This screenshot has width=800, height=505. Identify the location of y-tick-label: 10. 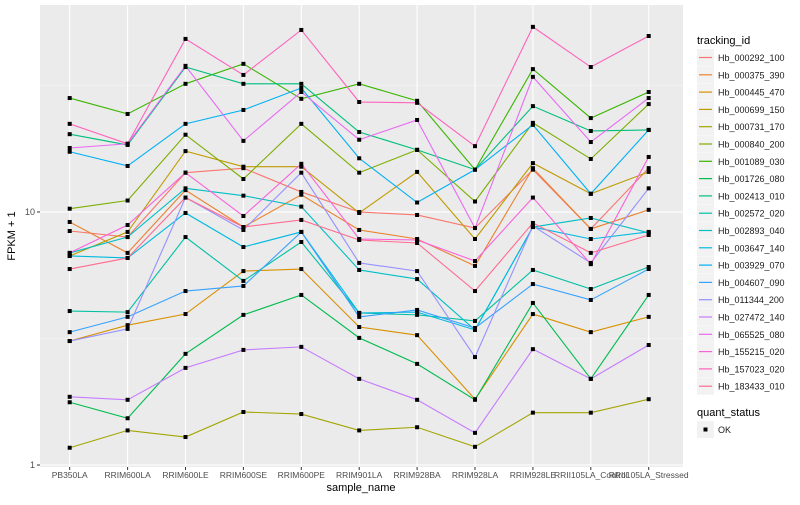
(30, 212).